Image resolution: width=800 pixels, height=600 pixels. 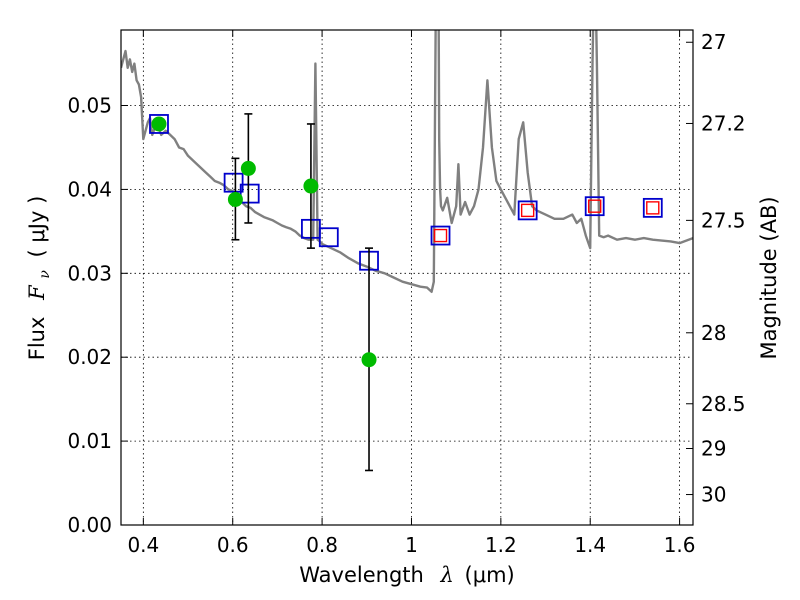 I want to click on y-tick-label: 0.04, so click(x=89, y=189).